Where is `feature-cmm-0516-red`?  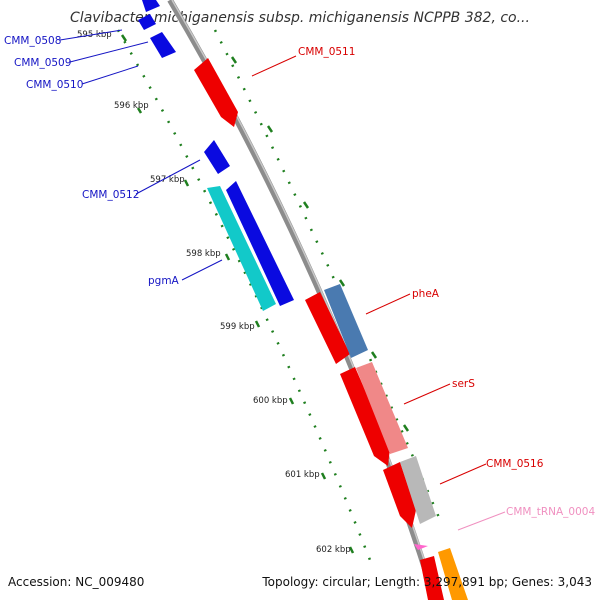
feature-cmm-0516-red is located at coordinates (399, 495).